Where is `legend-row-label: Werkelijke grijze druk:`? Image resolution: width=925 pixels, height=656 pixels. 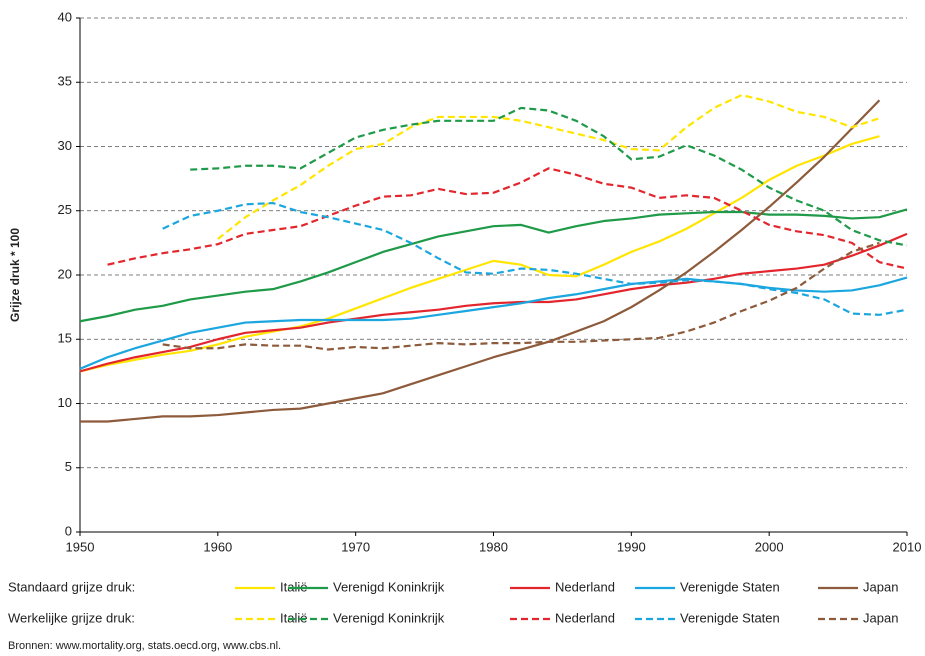 legend-row-label: Werkelijke grijze druk: is located at coordinates (71, 617).